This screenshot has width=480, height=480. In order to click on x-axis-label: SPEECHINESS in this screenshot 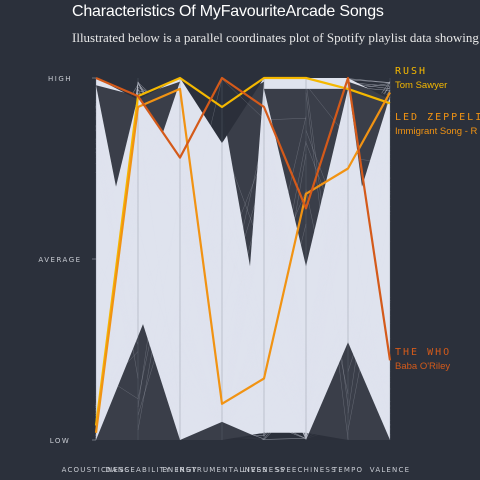, I will do `click(305, 470)`.